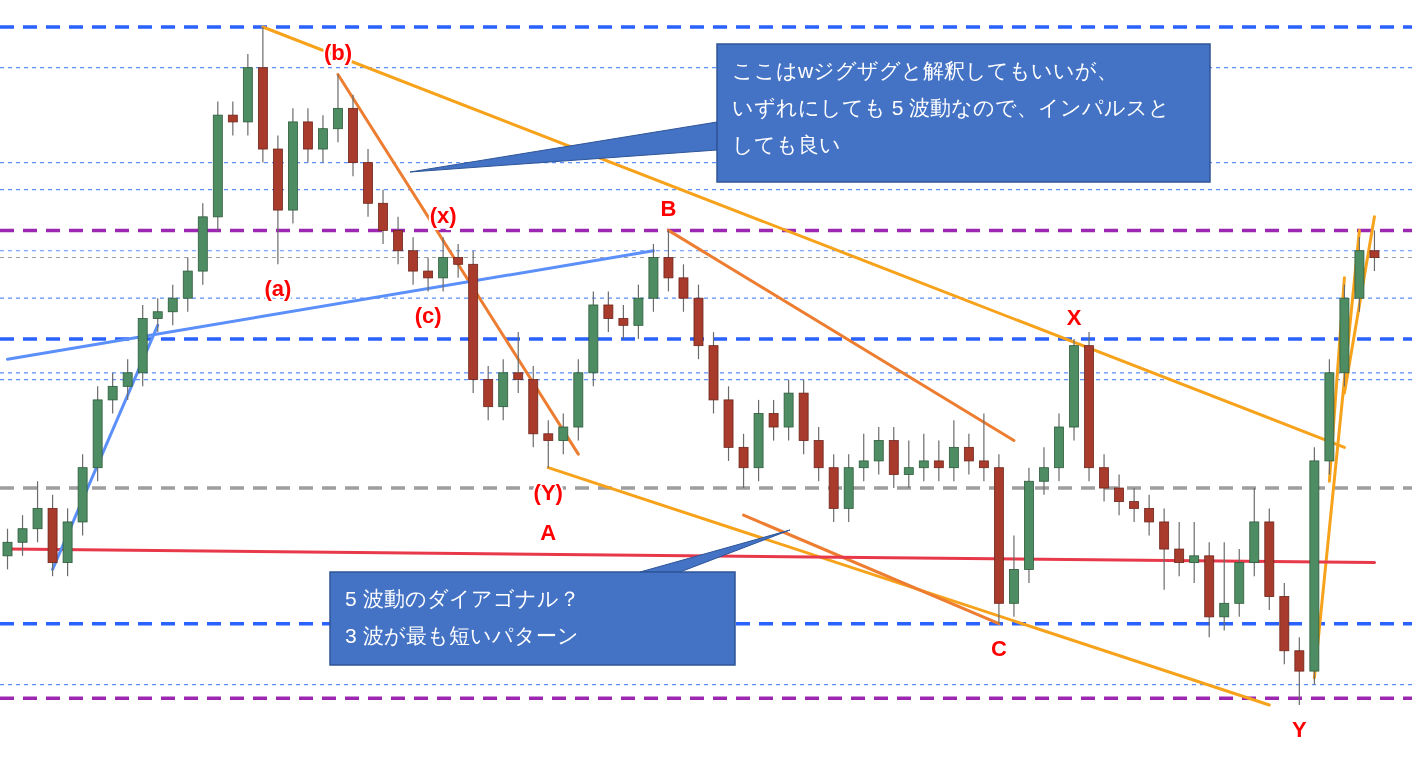 The height and width of the screenshot is (780, 1425). I want to click on annotation: C, so click(998, 648).